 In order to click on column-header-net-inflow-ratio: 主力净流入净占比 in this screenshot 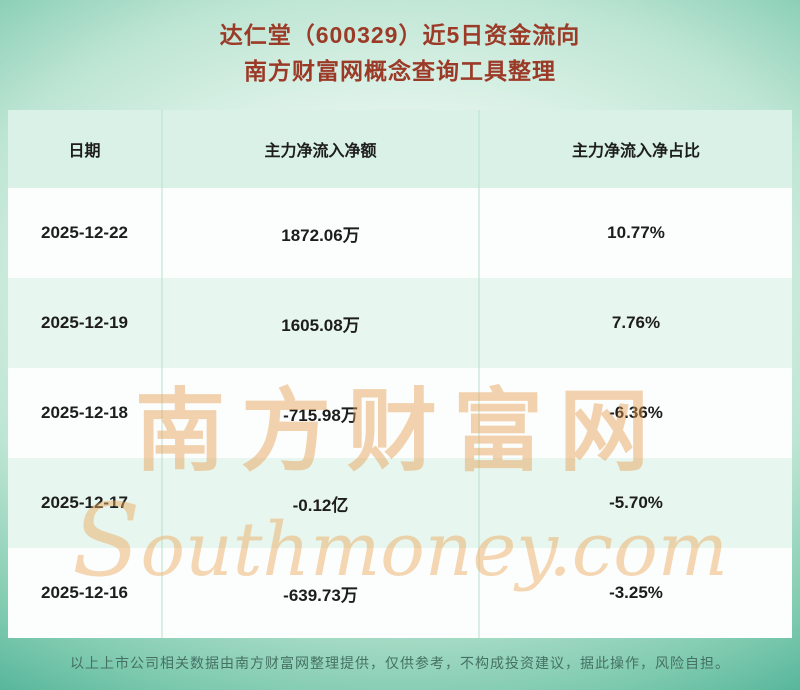, I will do `click(635, 151)`.